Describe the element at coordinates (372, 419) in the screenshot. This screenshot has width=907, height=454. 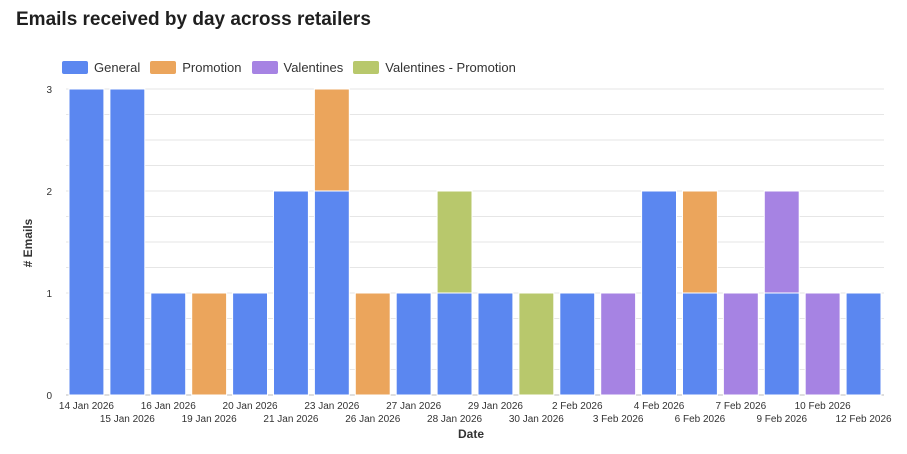
I see `x-tick-label: 26 Jan 2026` at that location.